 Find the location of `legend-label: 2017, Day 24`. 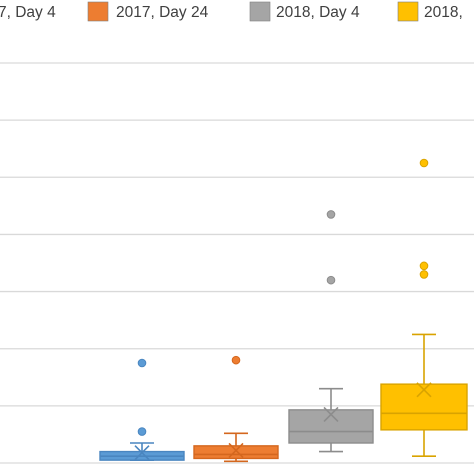

legend-label: 2017, Day 24 is located at coordinates (162, 12).